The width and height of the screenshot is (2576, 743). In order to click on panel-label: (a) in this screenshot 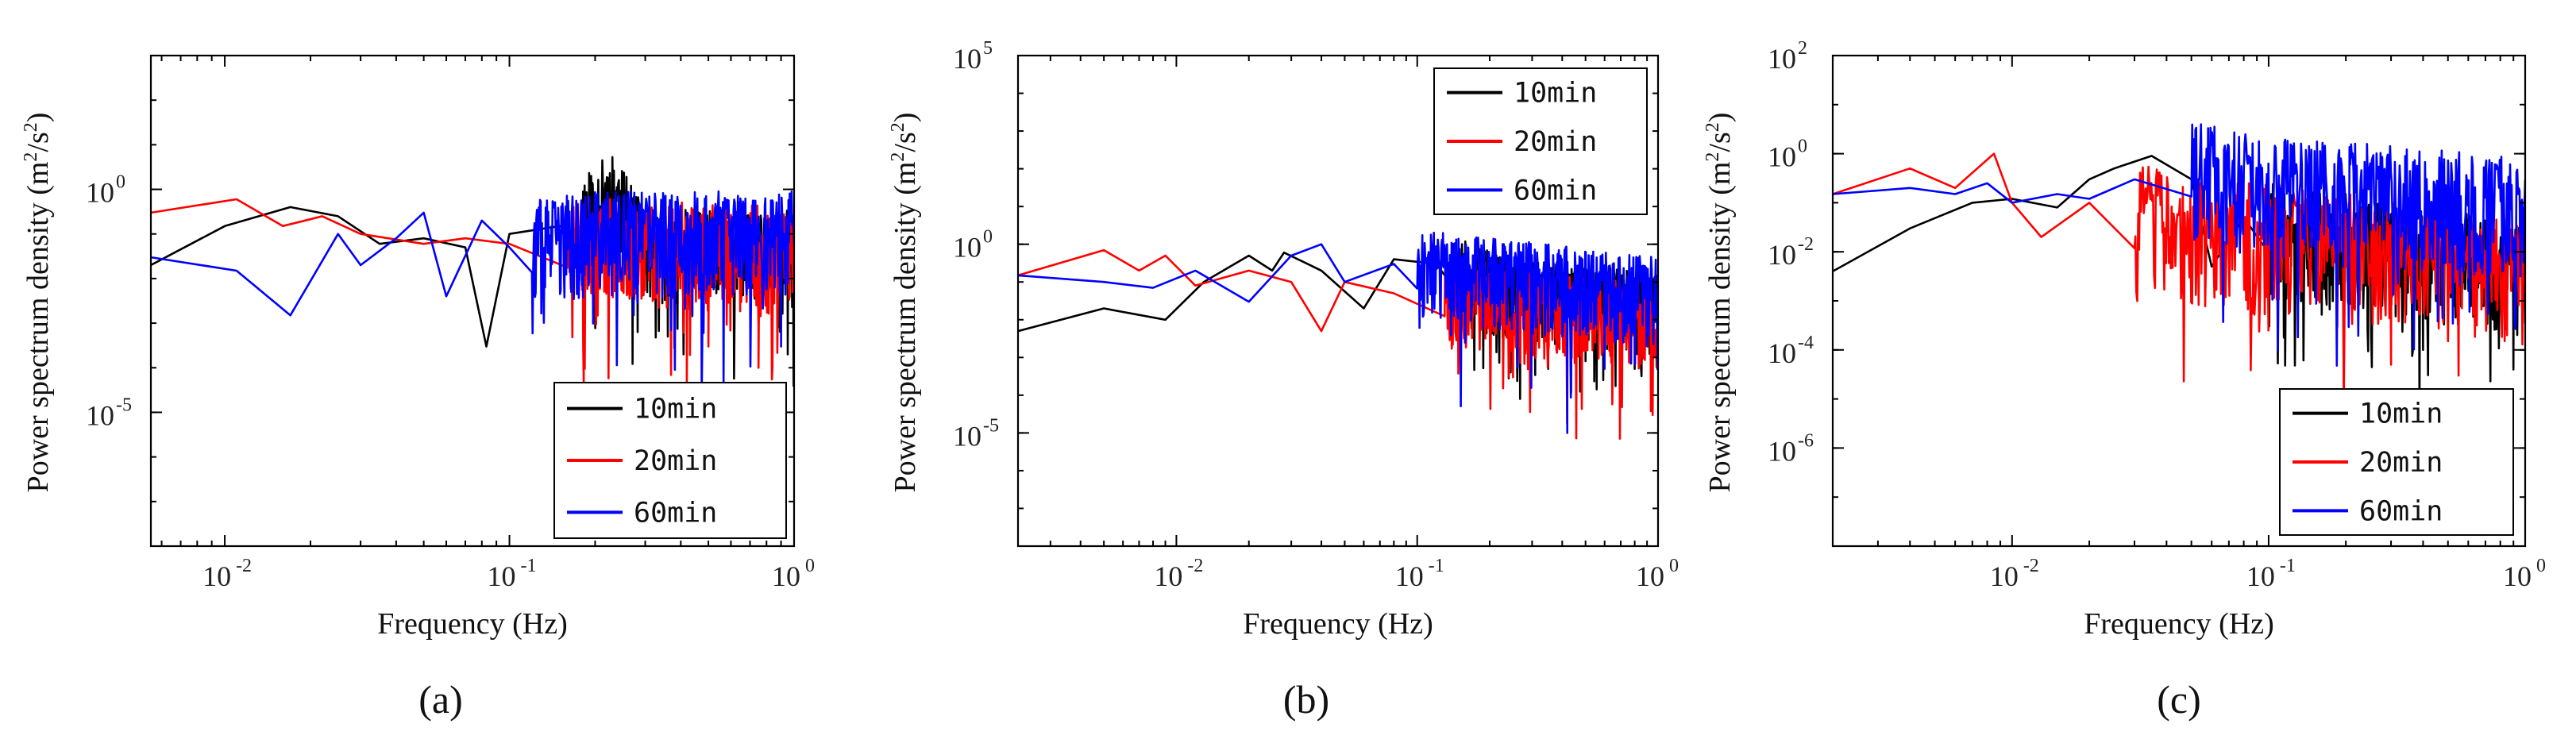, I will do `click(440, 699)`.